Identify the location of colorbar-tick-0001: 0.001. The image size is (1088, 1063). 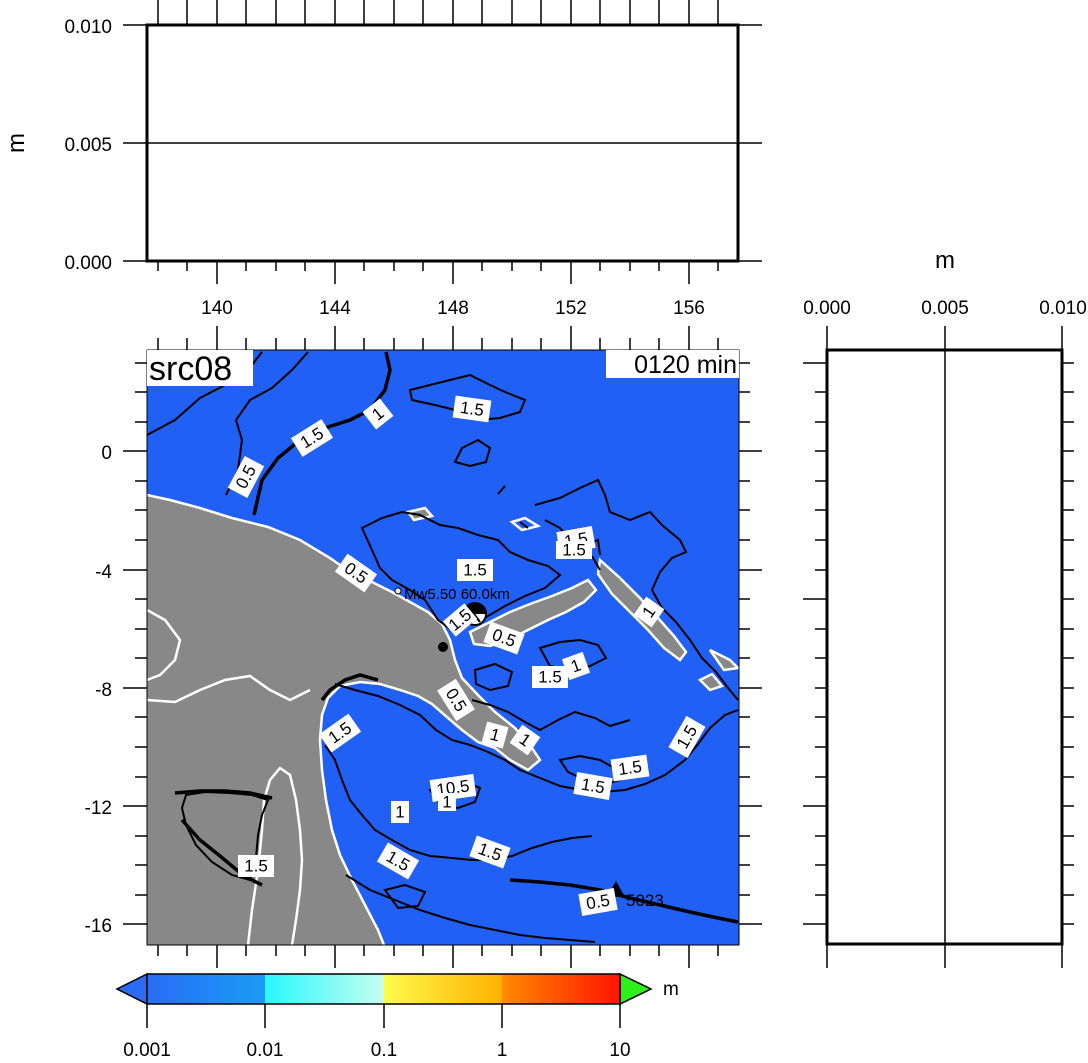
(147, 1050).